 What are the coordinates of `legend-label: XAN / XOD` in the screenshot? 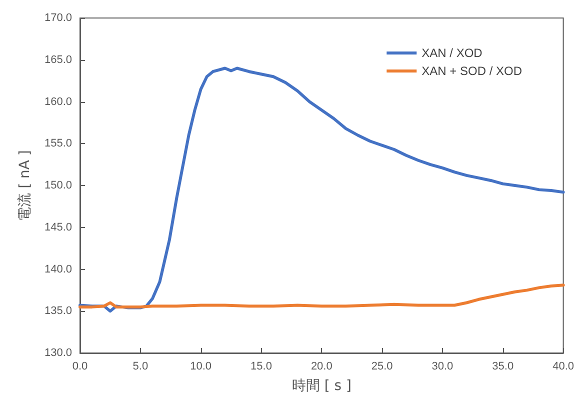 It's located at (452, 53).